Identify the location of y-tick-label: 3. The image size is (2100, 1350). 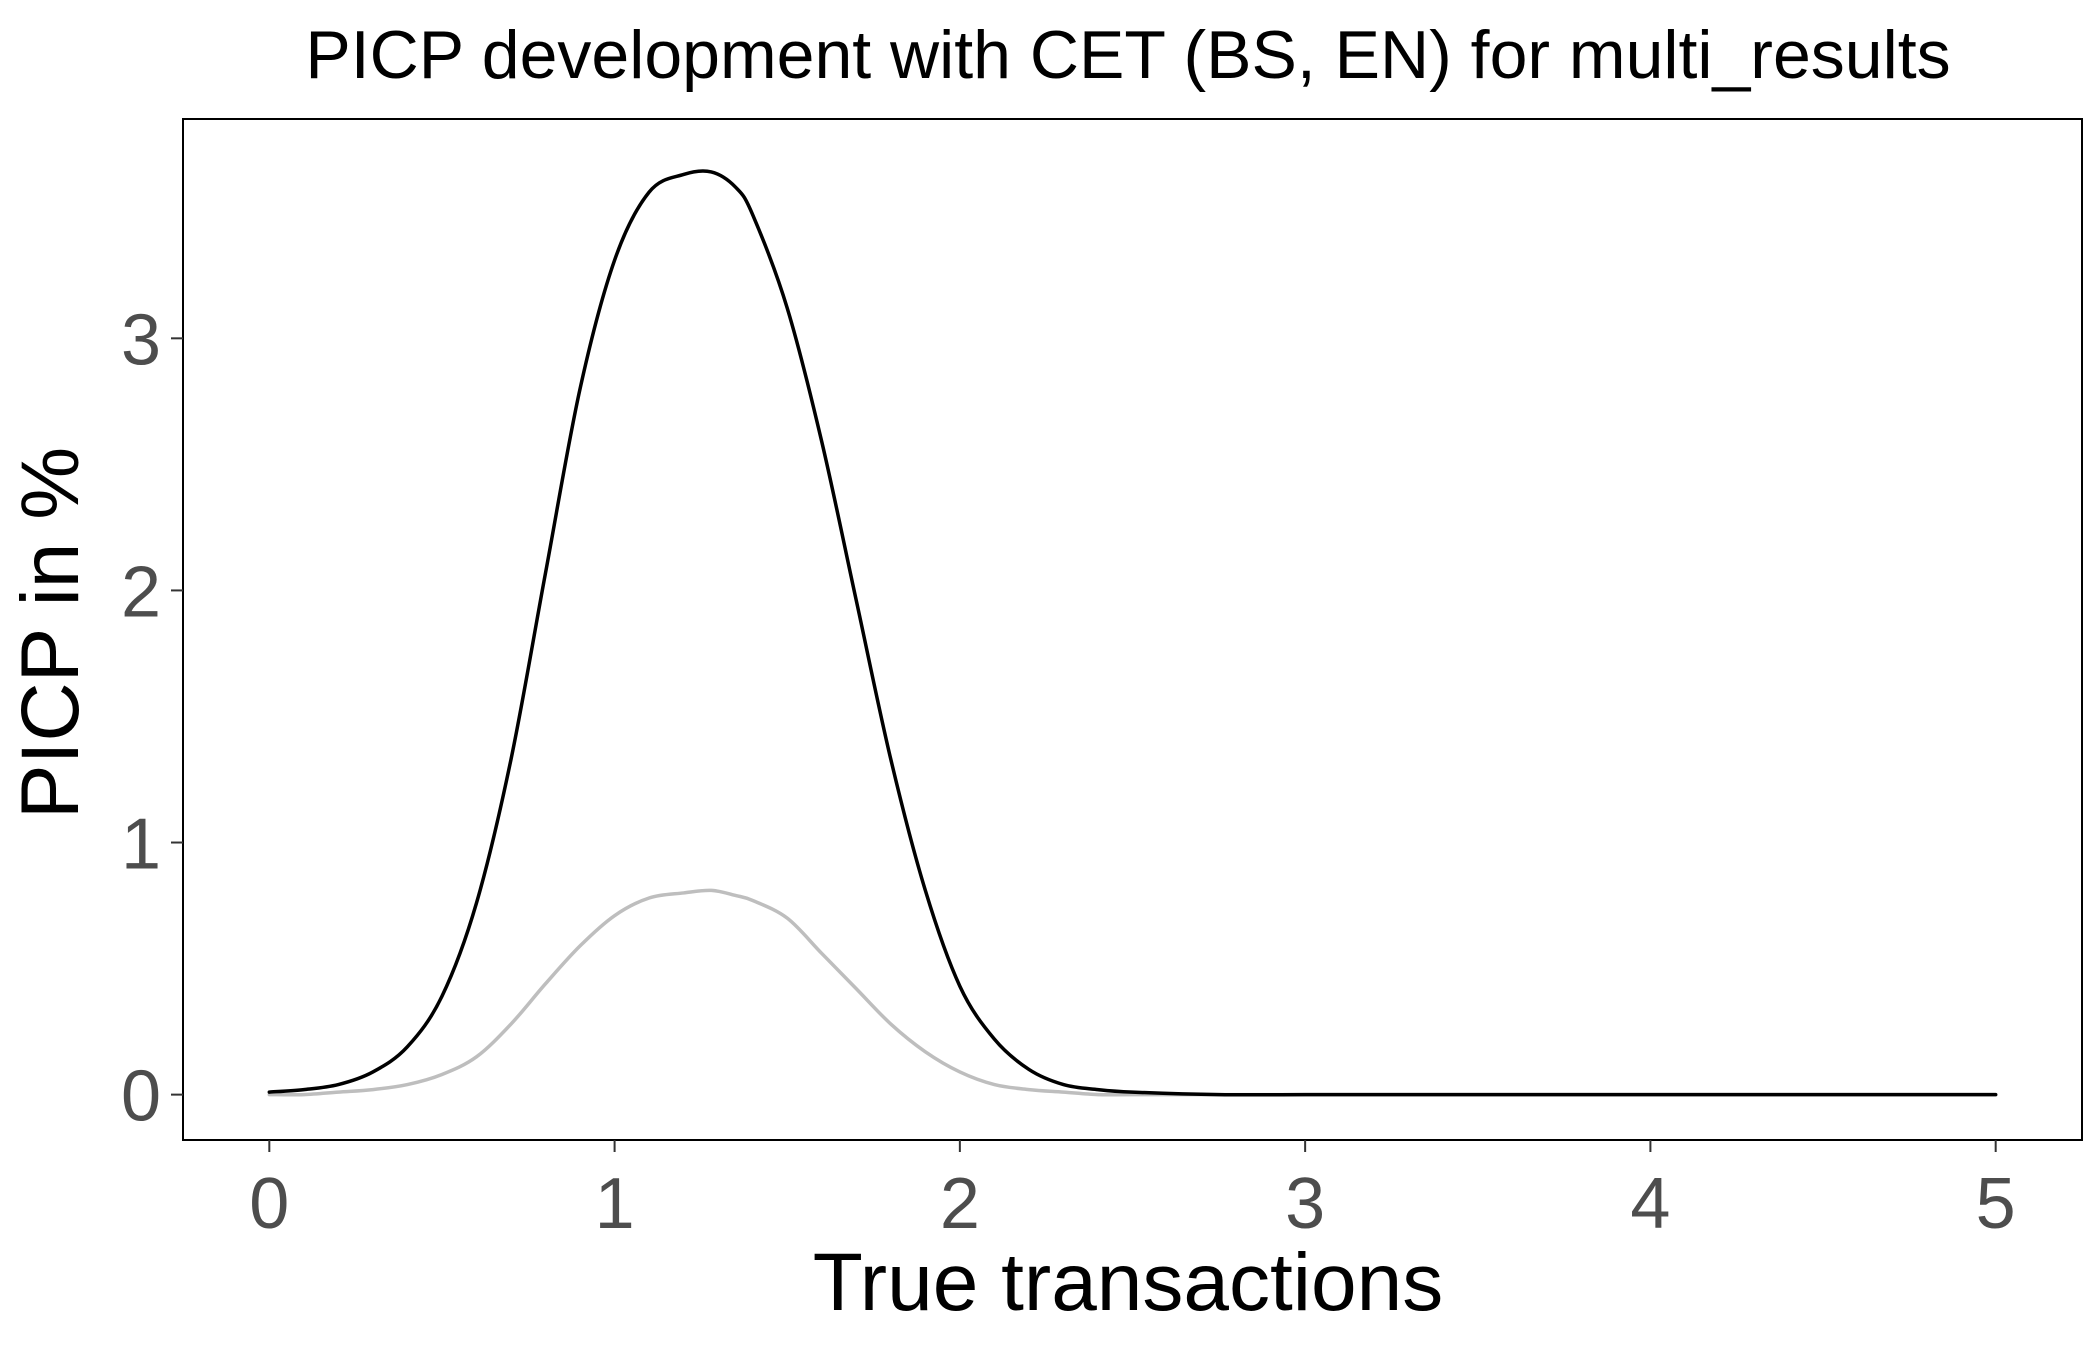
(141, 340).